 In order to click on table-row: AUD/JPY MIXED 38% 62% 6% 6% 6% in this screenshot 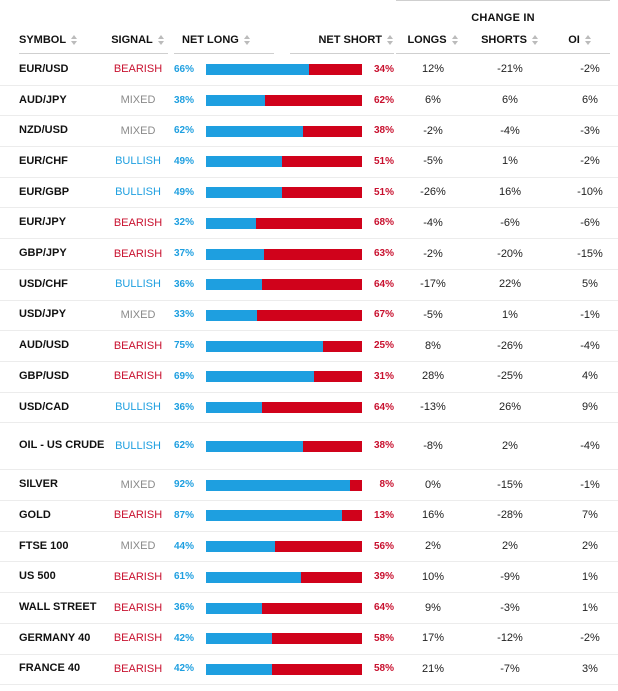, I will do `click(309, 101)`.